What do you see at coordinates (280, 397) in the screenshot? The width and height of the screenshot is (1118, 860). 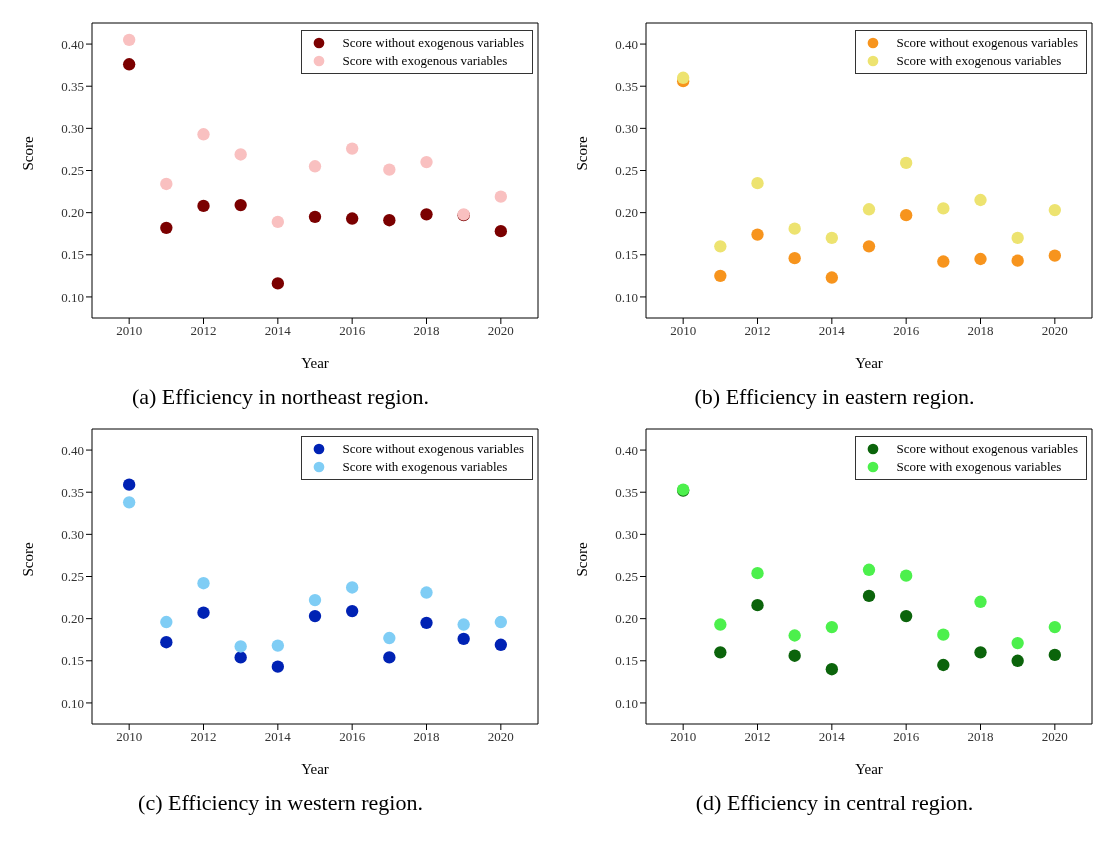 I see `text: (a) Efficiency in northeast region.` at bounding box center [280, 397].